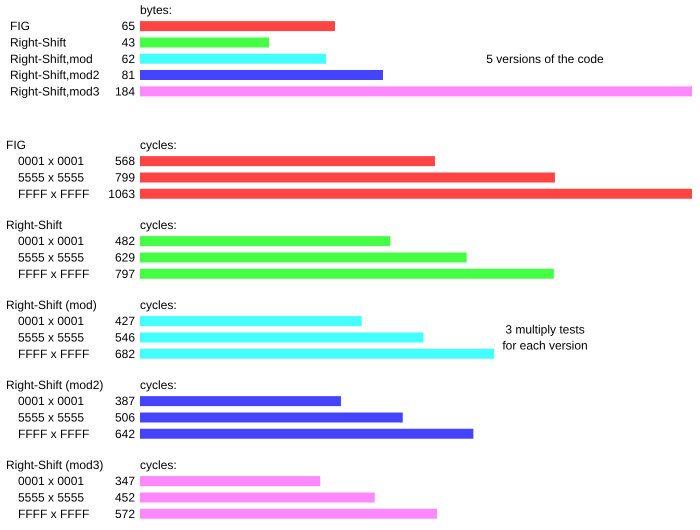 The height and width of the screenshot is (530, 700). Describe the element at coordinates (125, 257) in the screenshot. I see `data-label: 629` at that location.